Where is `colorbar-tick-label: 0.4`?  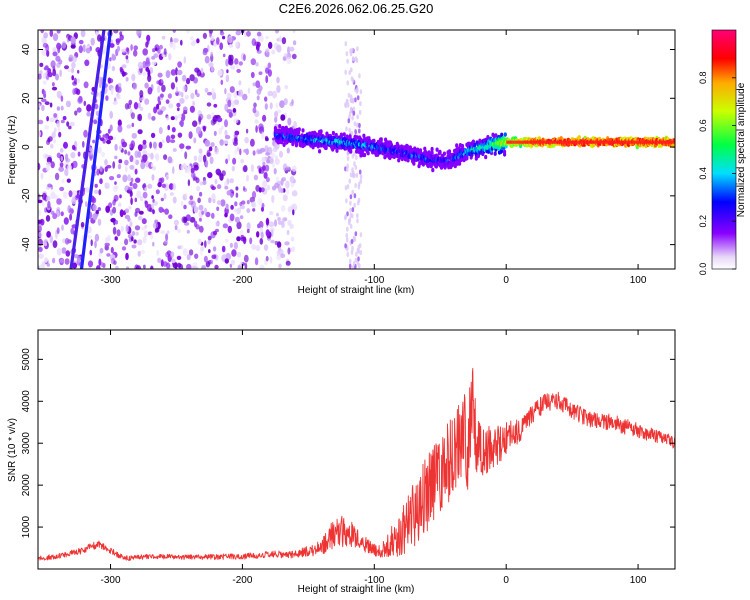 colorbar-tick-label: 0.4 is located at coordinates (703, 173).